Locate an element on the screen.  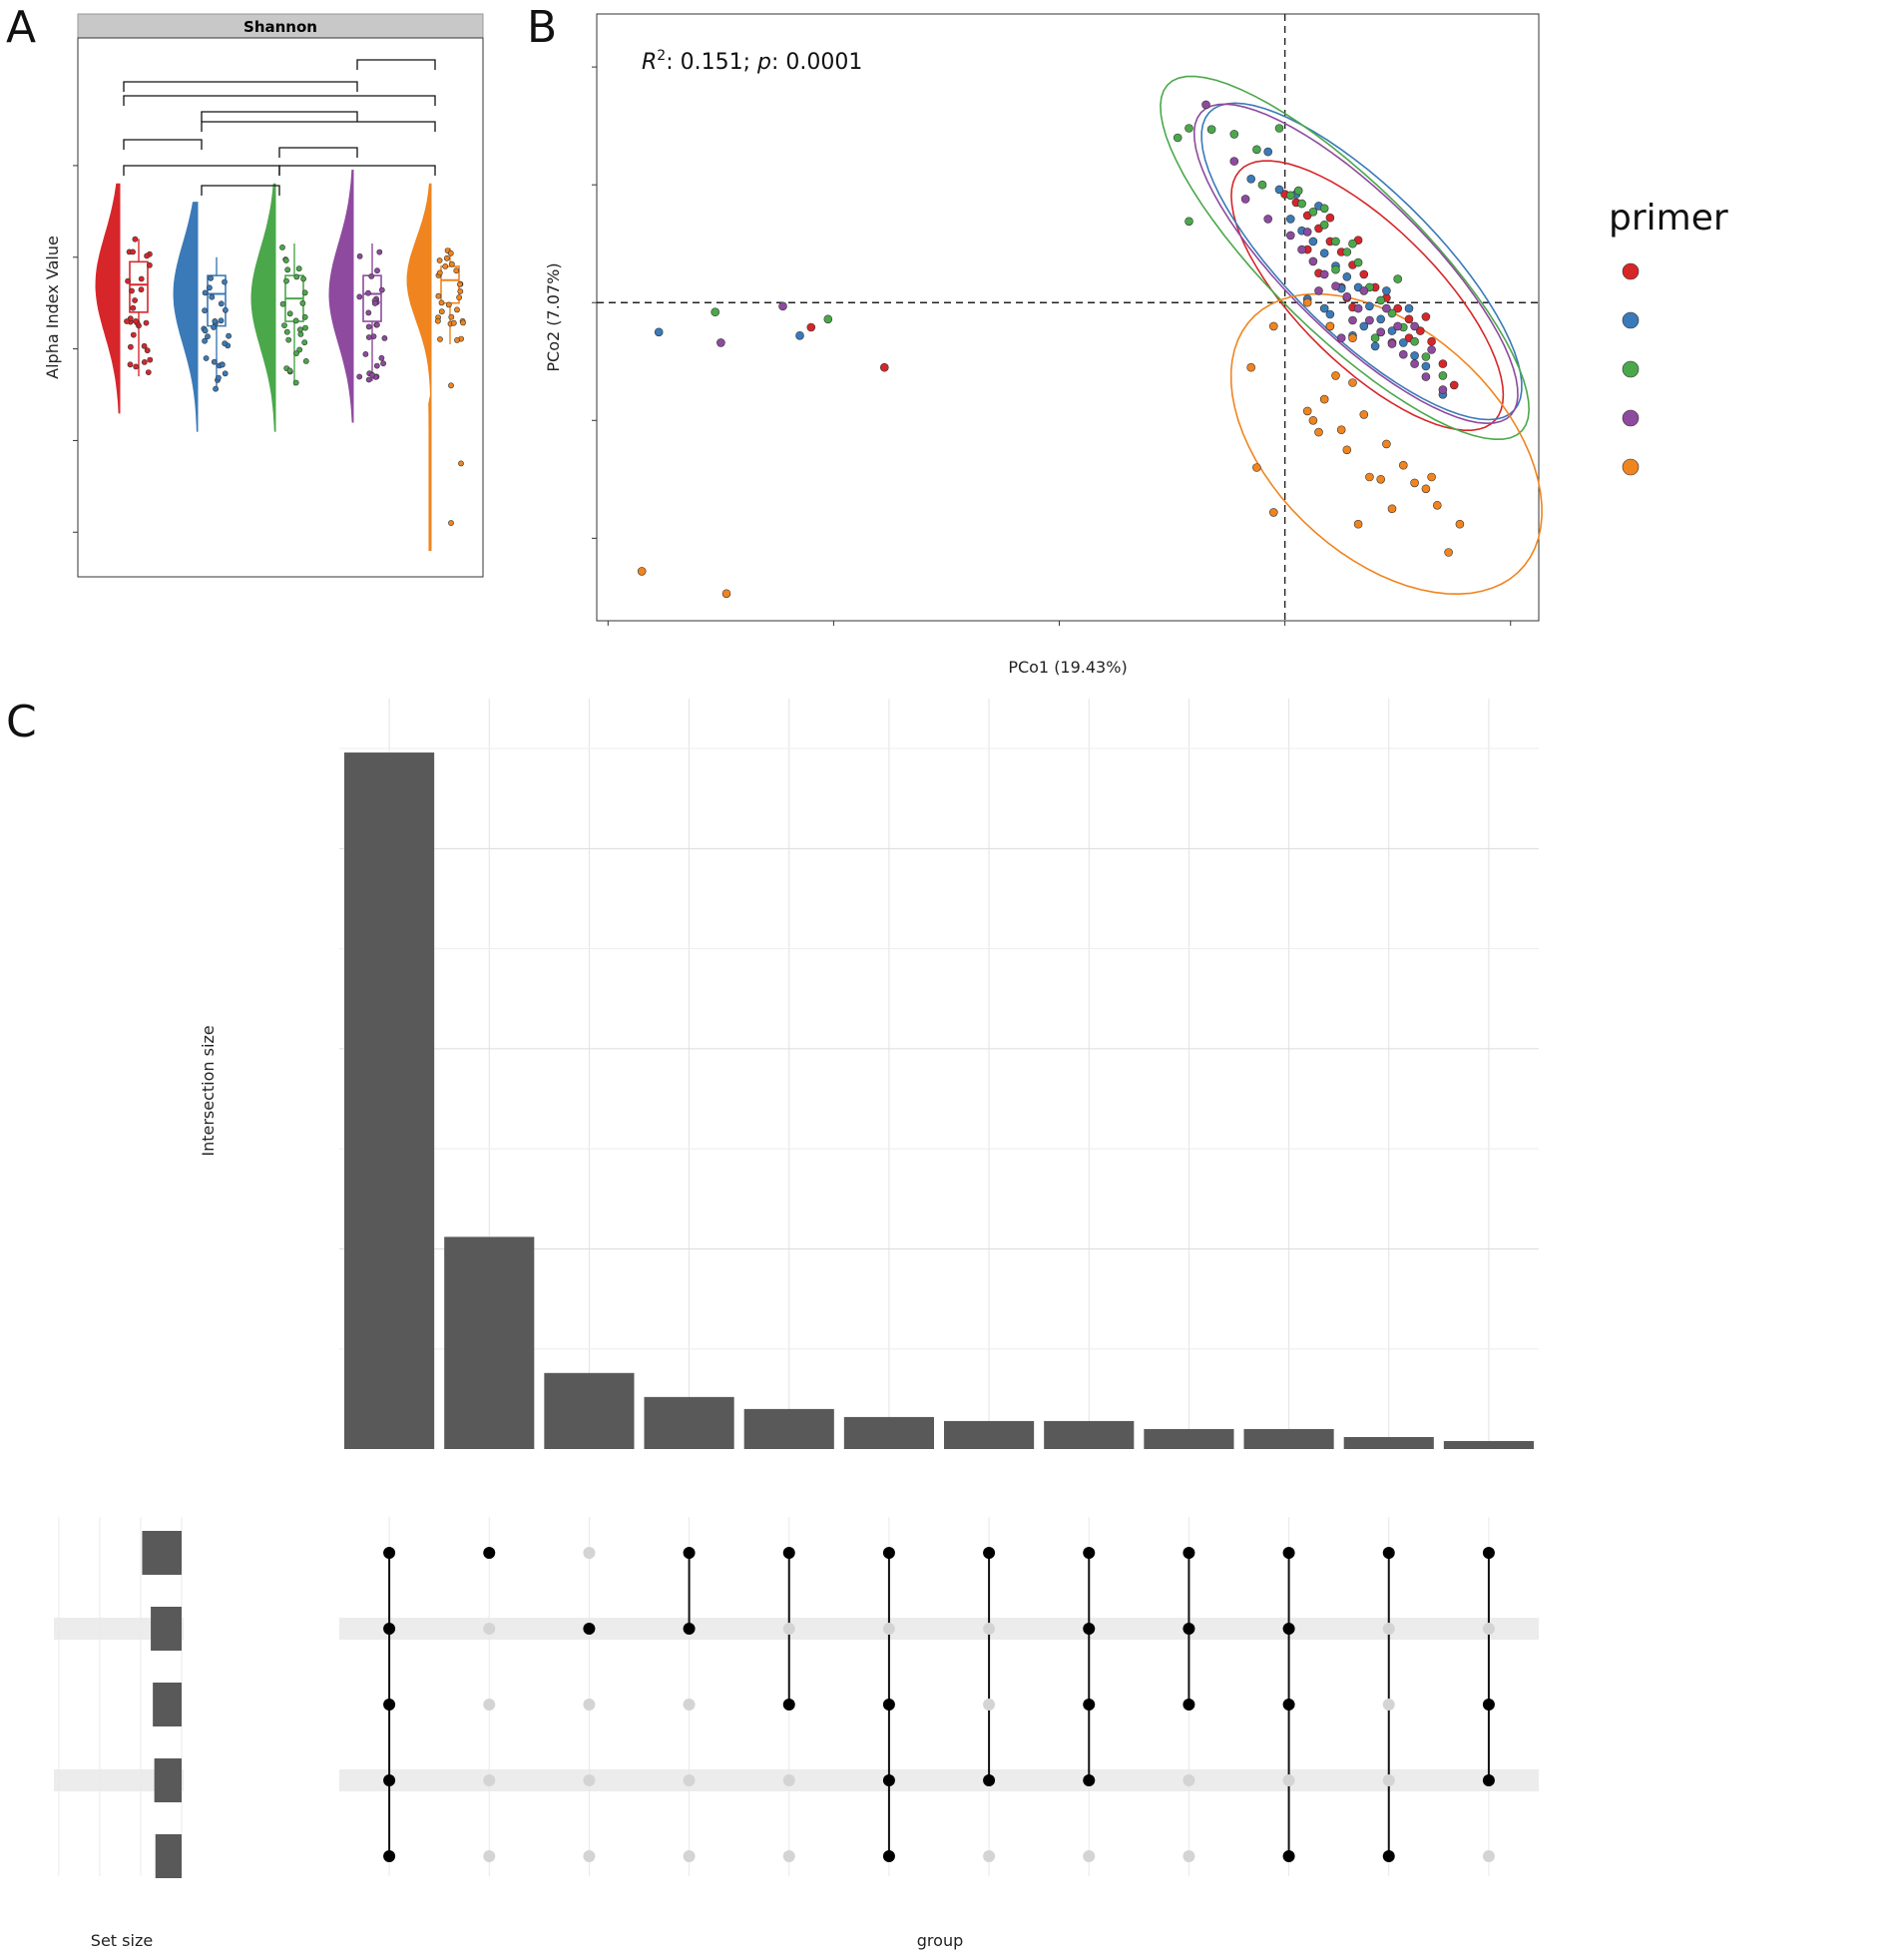
set-size-bar is located at coordinates (168, 1780).